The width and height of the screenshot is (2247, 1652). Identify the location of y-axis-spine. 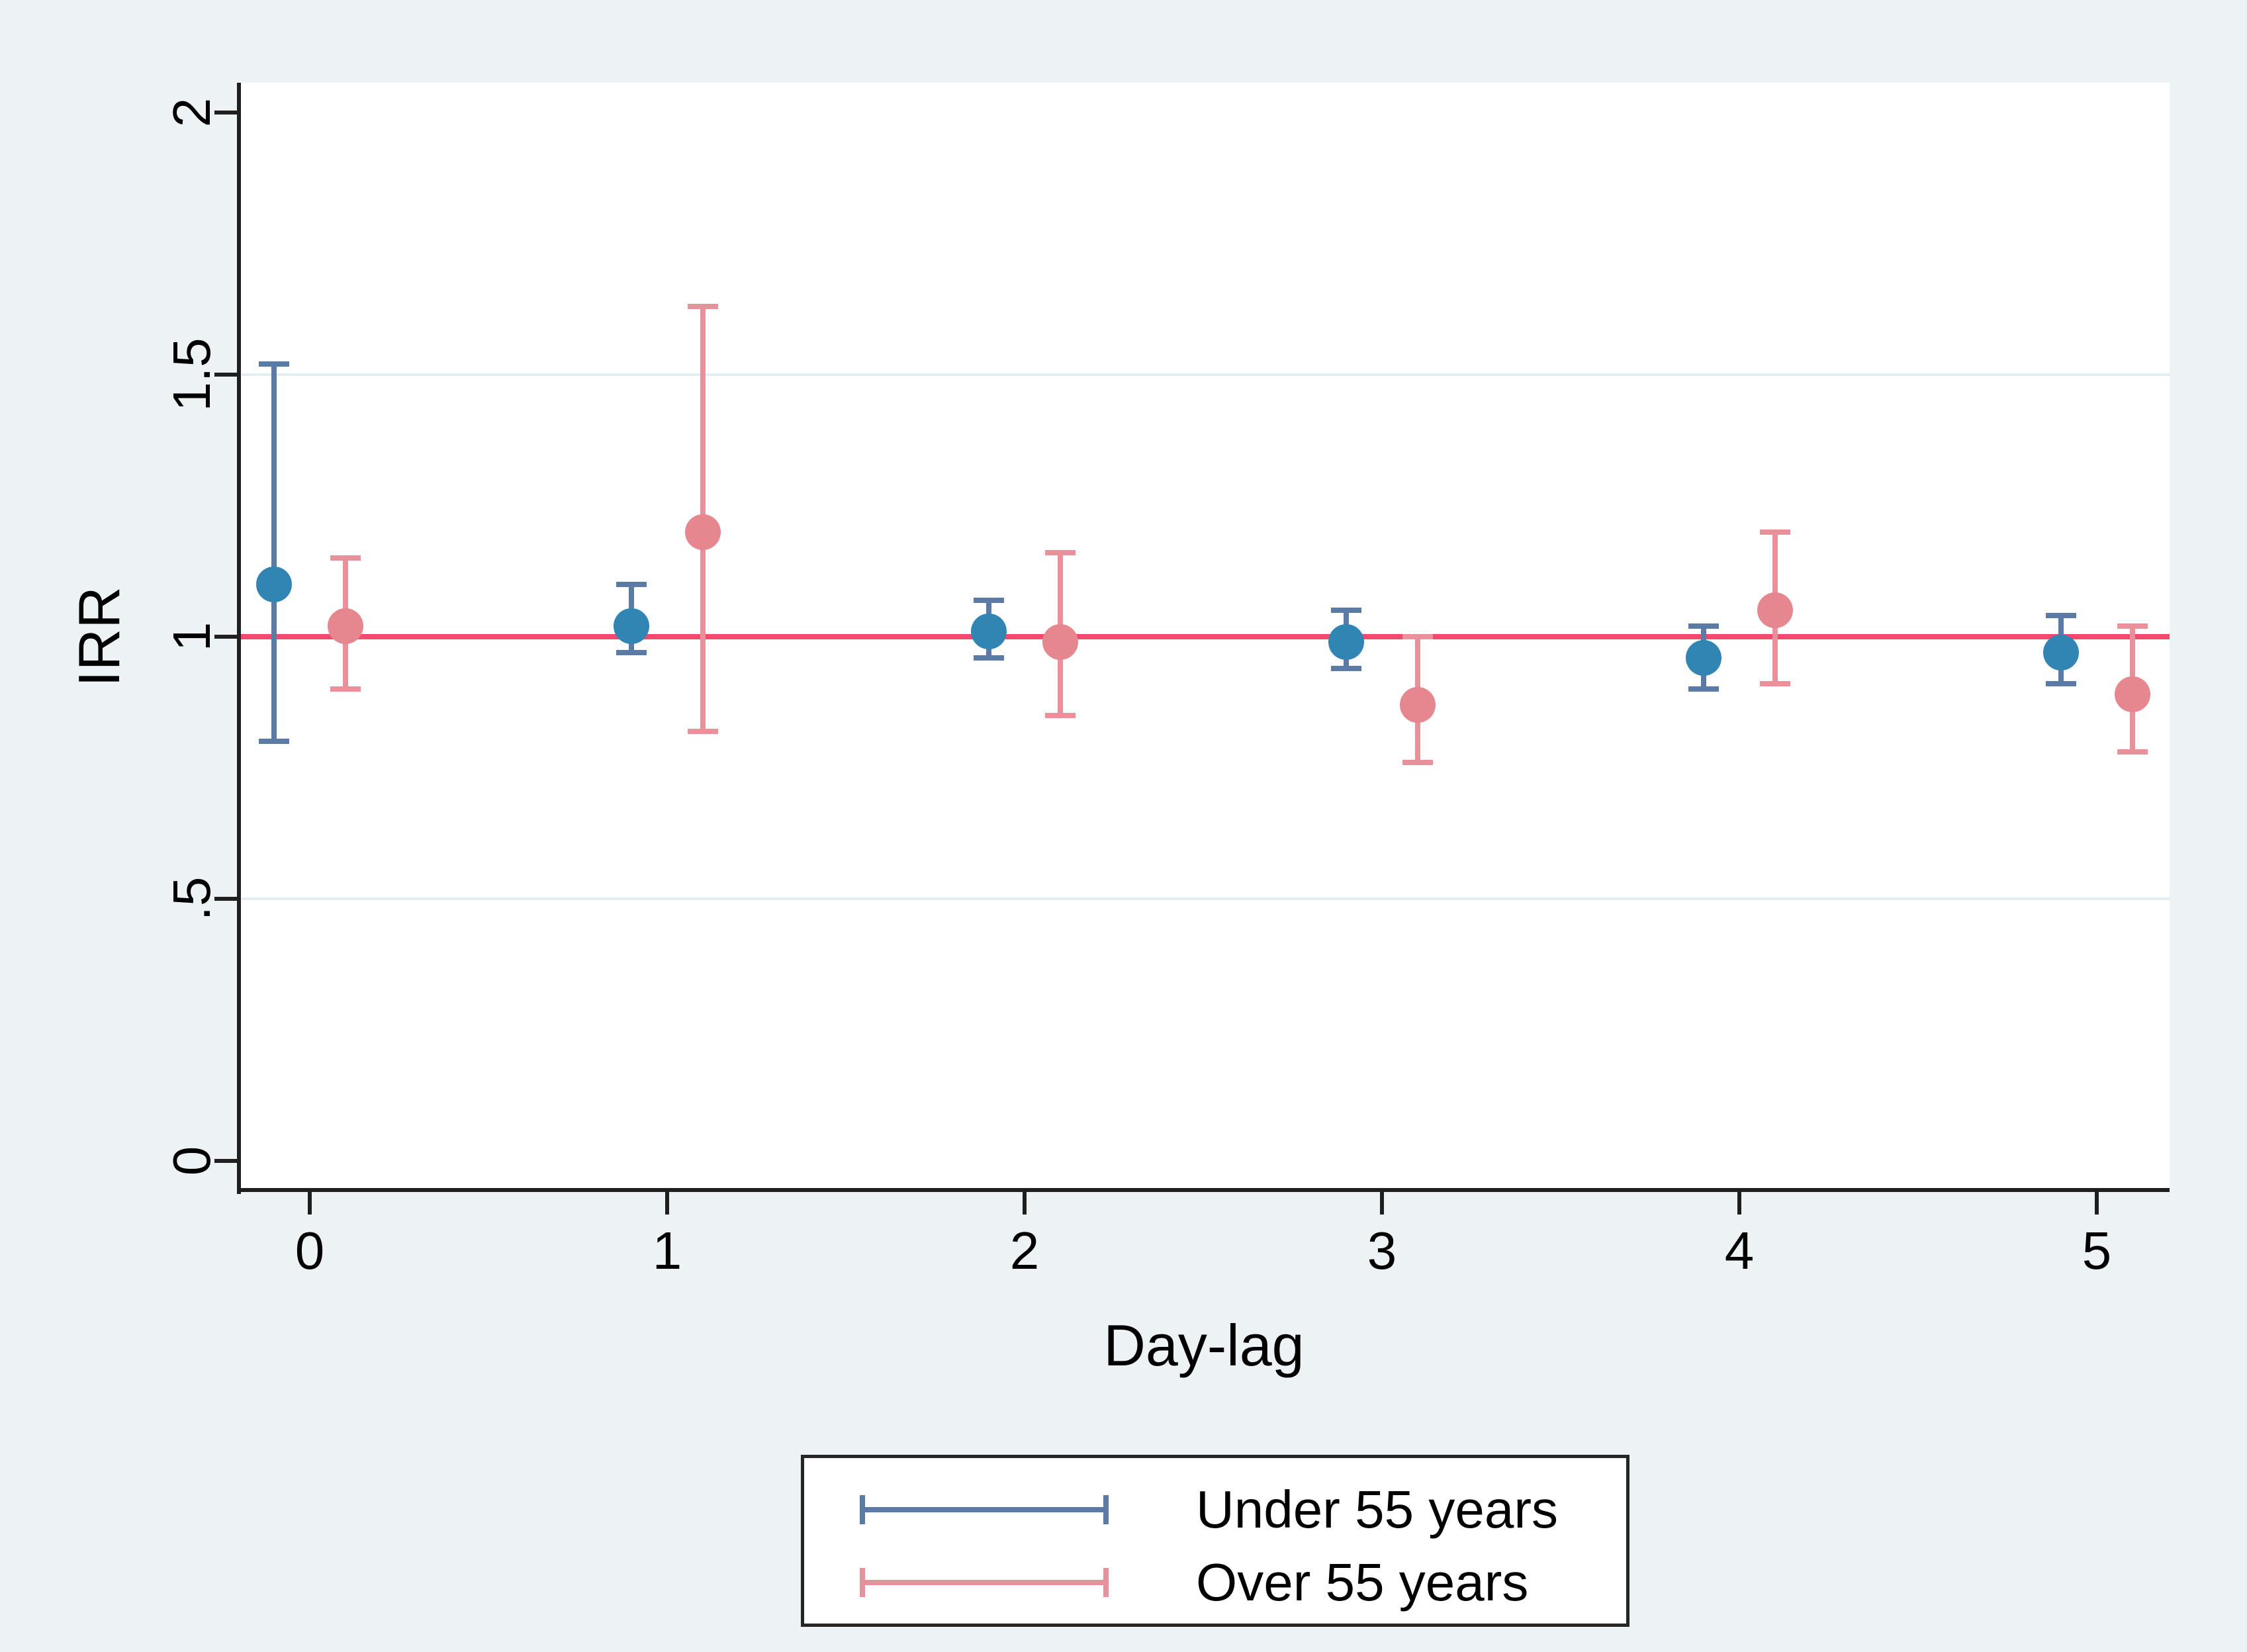
(239, 638).